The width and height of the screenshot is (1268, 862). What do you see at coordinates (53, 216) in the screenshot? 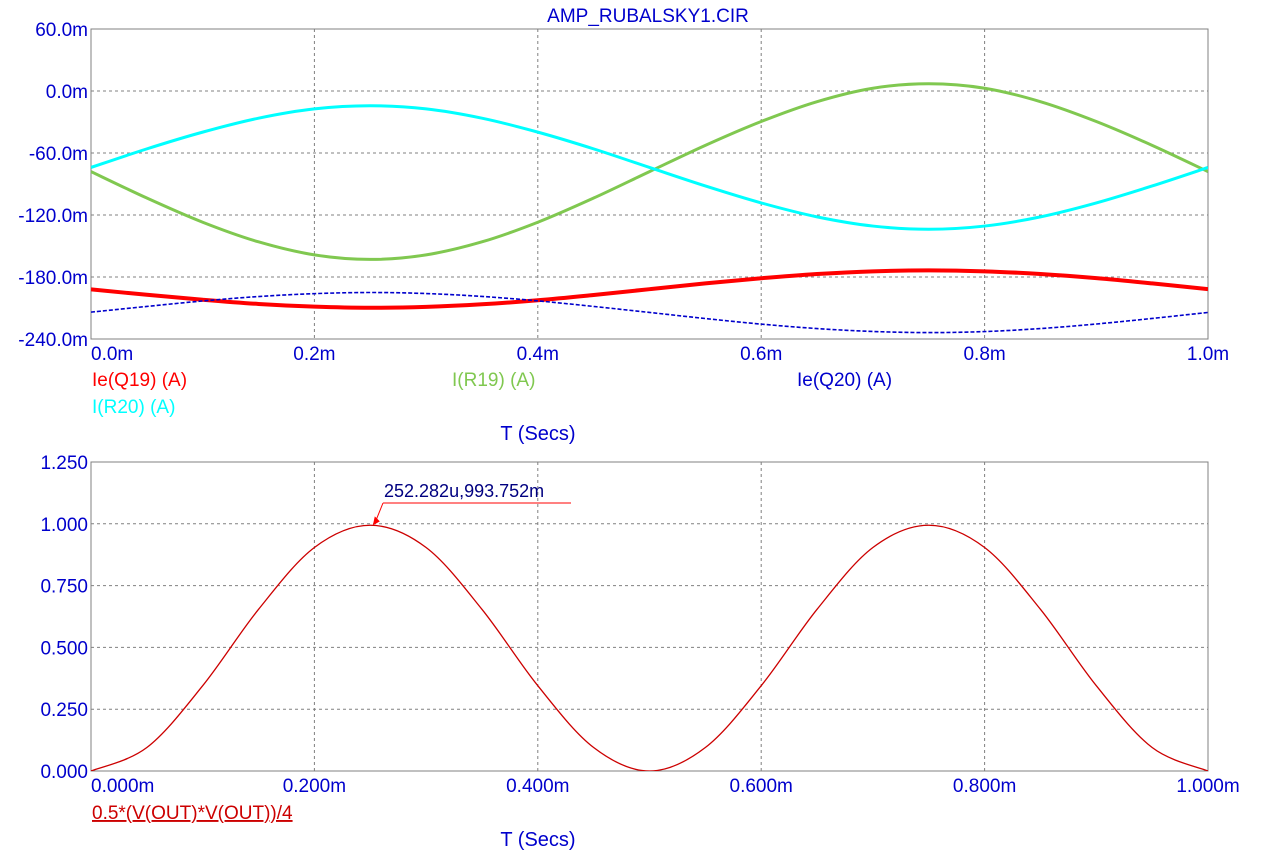
I see `y-tick-label: -120.0m` at bounding box center [53, 216].